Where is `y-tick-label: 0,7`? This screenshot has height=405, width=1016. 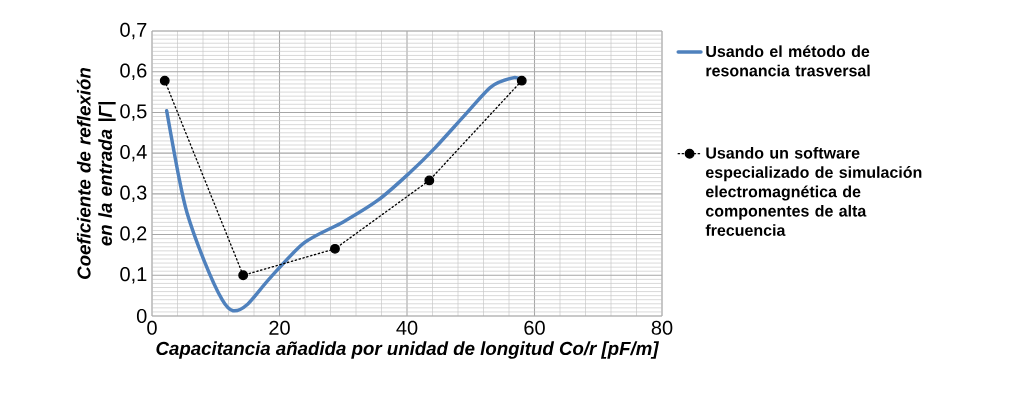
y-tick-label: 0,7 is located at coordinates (133, 31).